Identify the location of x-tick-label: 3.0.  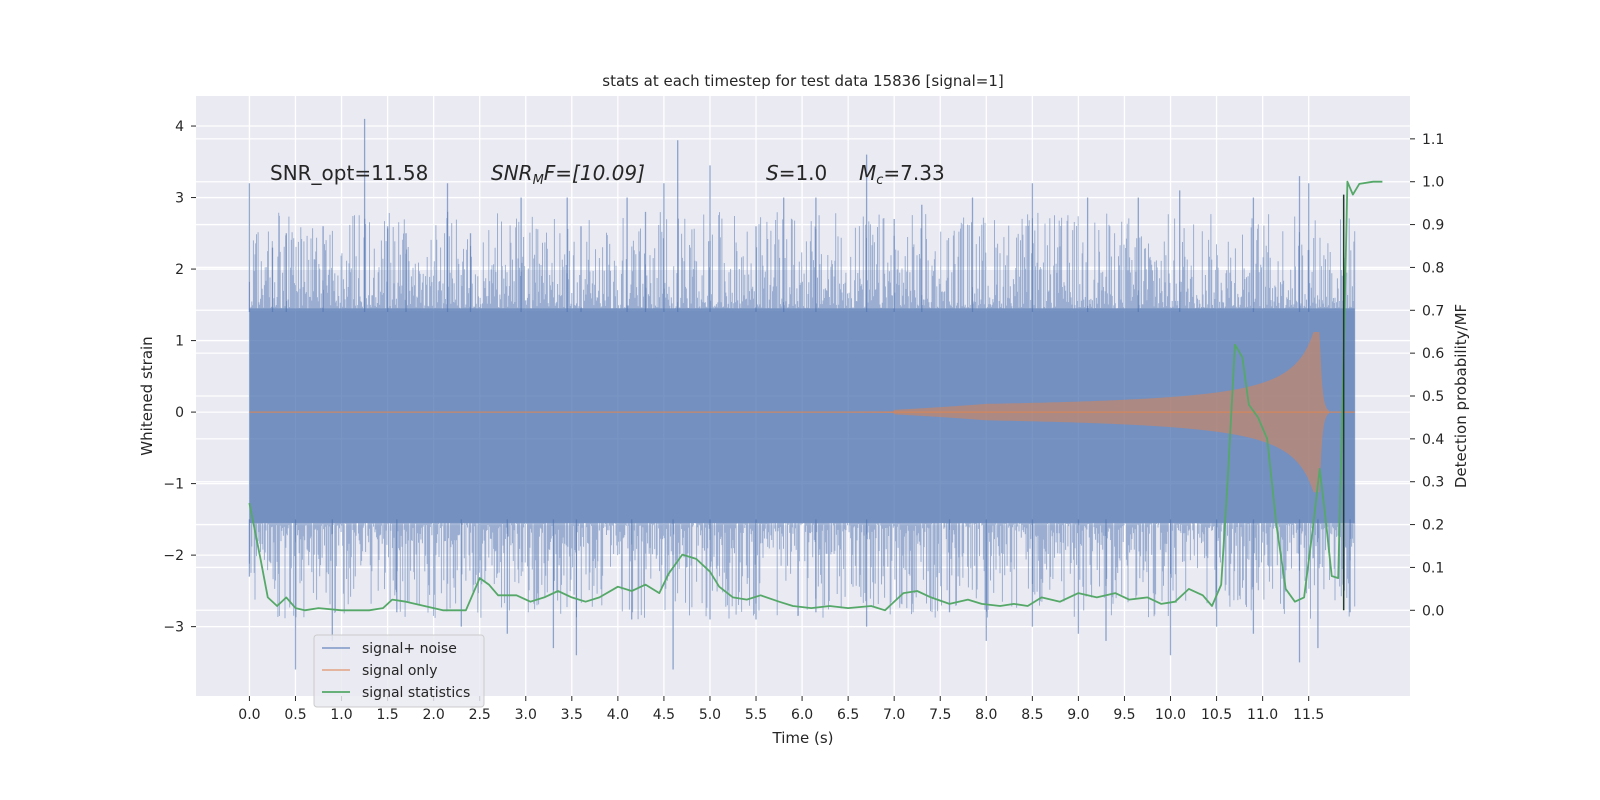
(526, 715).